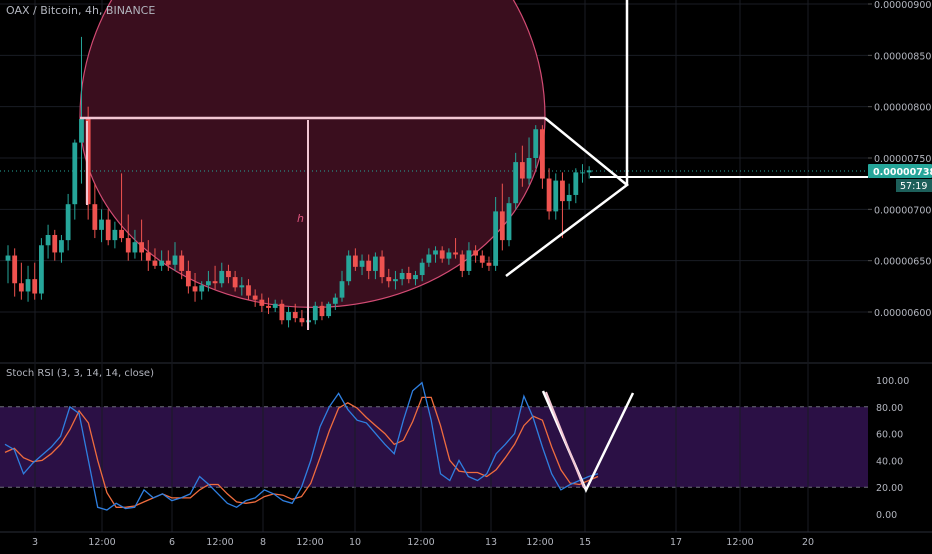 Image resolution: width=932 pixels, height=554 pixels. I want to click on x-tick-label: 3, so click(35, 542).